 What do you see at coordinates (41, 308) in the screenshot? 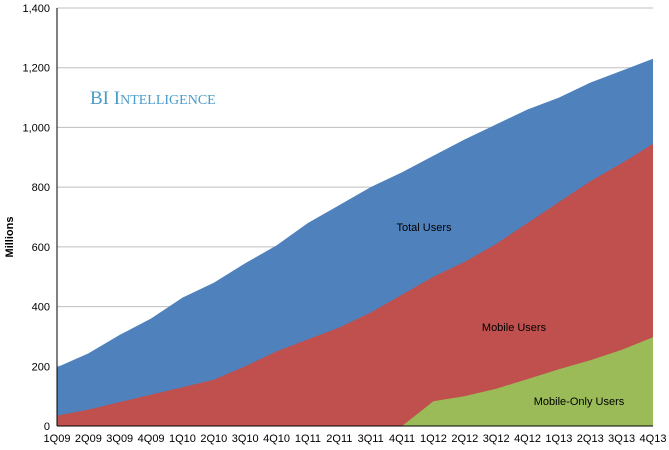
I see `y-tick-label: 400` at bounding box center [41, 308].